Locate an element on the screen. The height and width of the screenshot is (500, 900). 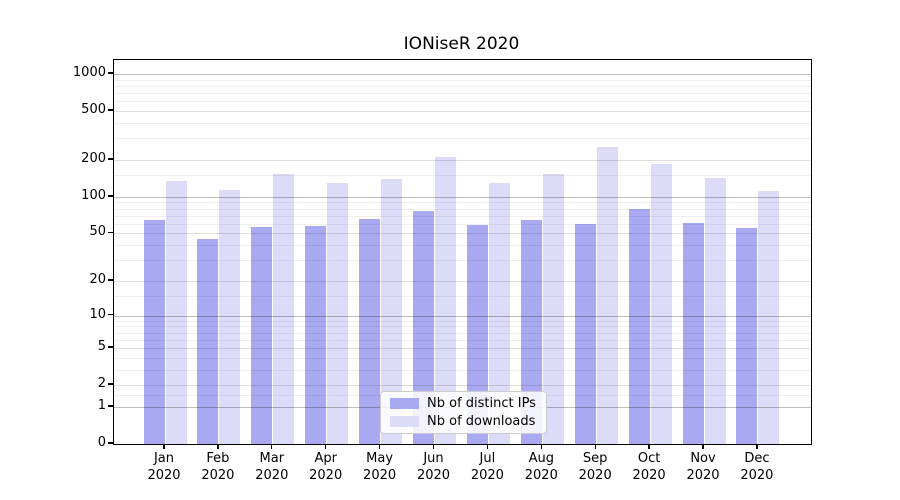
y-tick-label: 100 is located at coordinates (93, 195).